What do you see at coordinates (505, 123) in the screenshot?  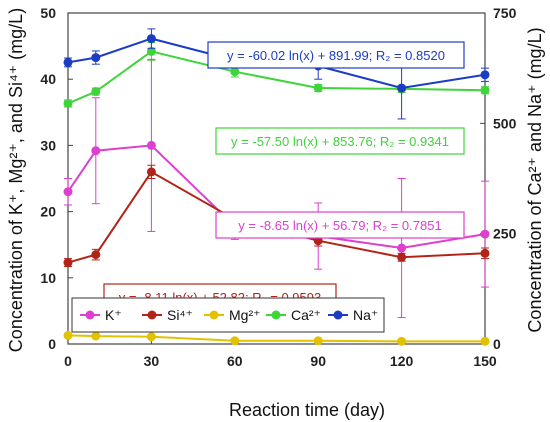 I see `y-right-tick-label: 500` at bounding box center [505, 123].